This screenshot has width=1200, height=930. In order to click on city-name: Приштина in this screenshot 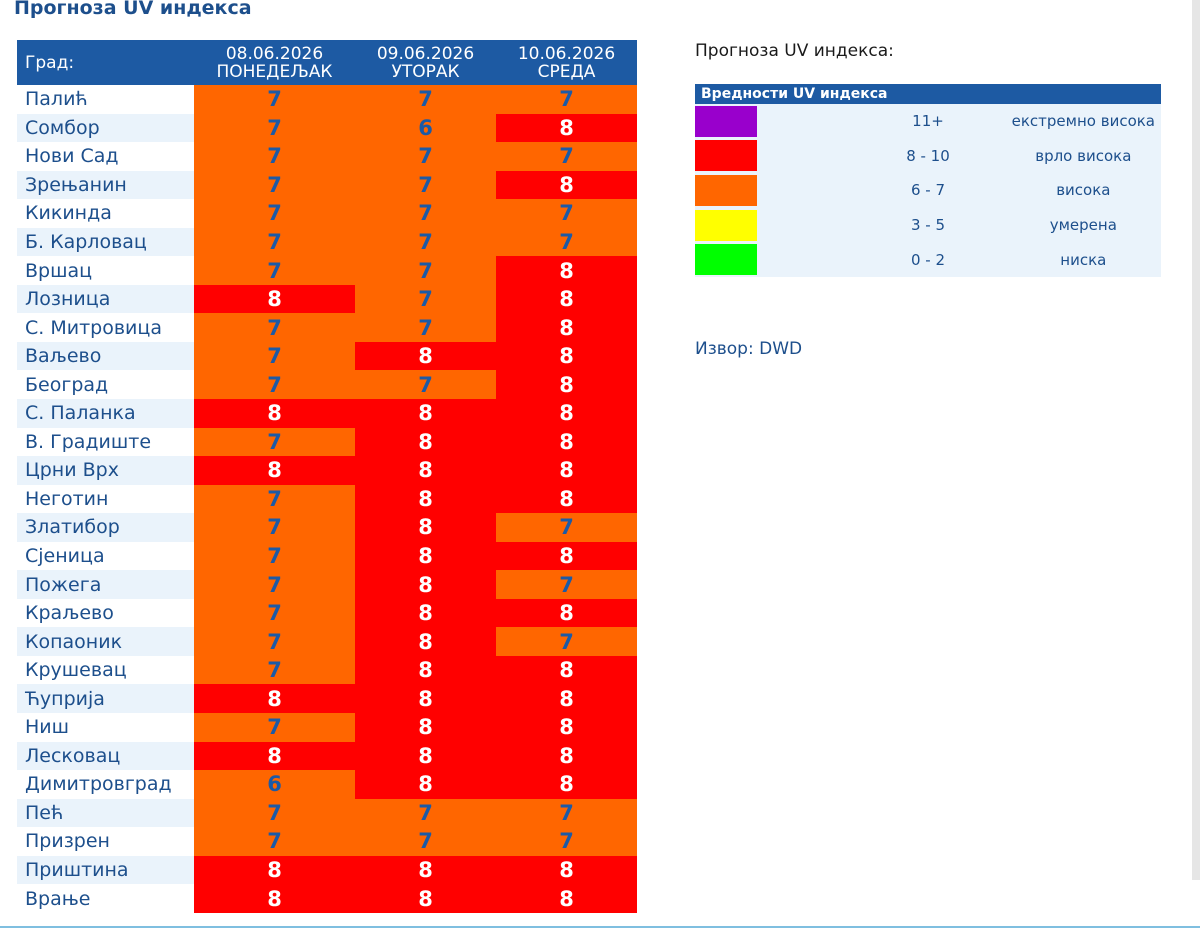, I will do `click(105, 870)`.